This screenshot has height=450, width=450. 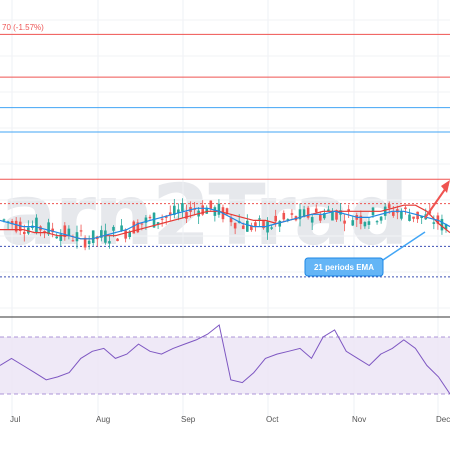 I want to click on ema-red-line, so click(x=225, y=222).